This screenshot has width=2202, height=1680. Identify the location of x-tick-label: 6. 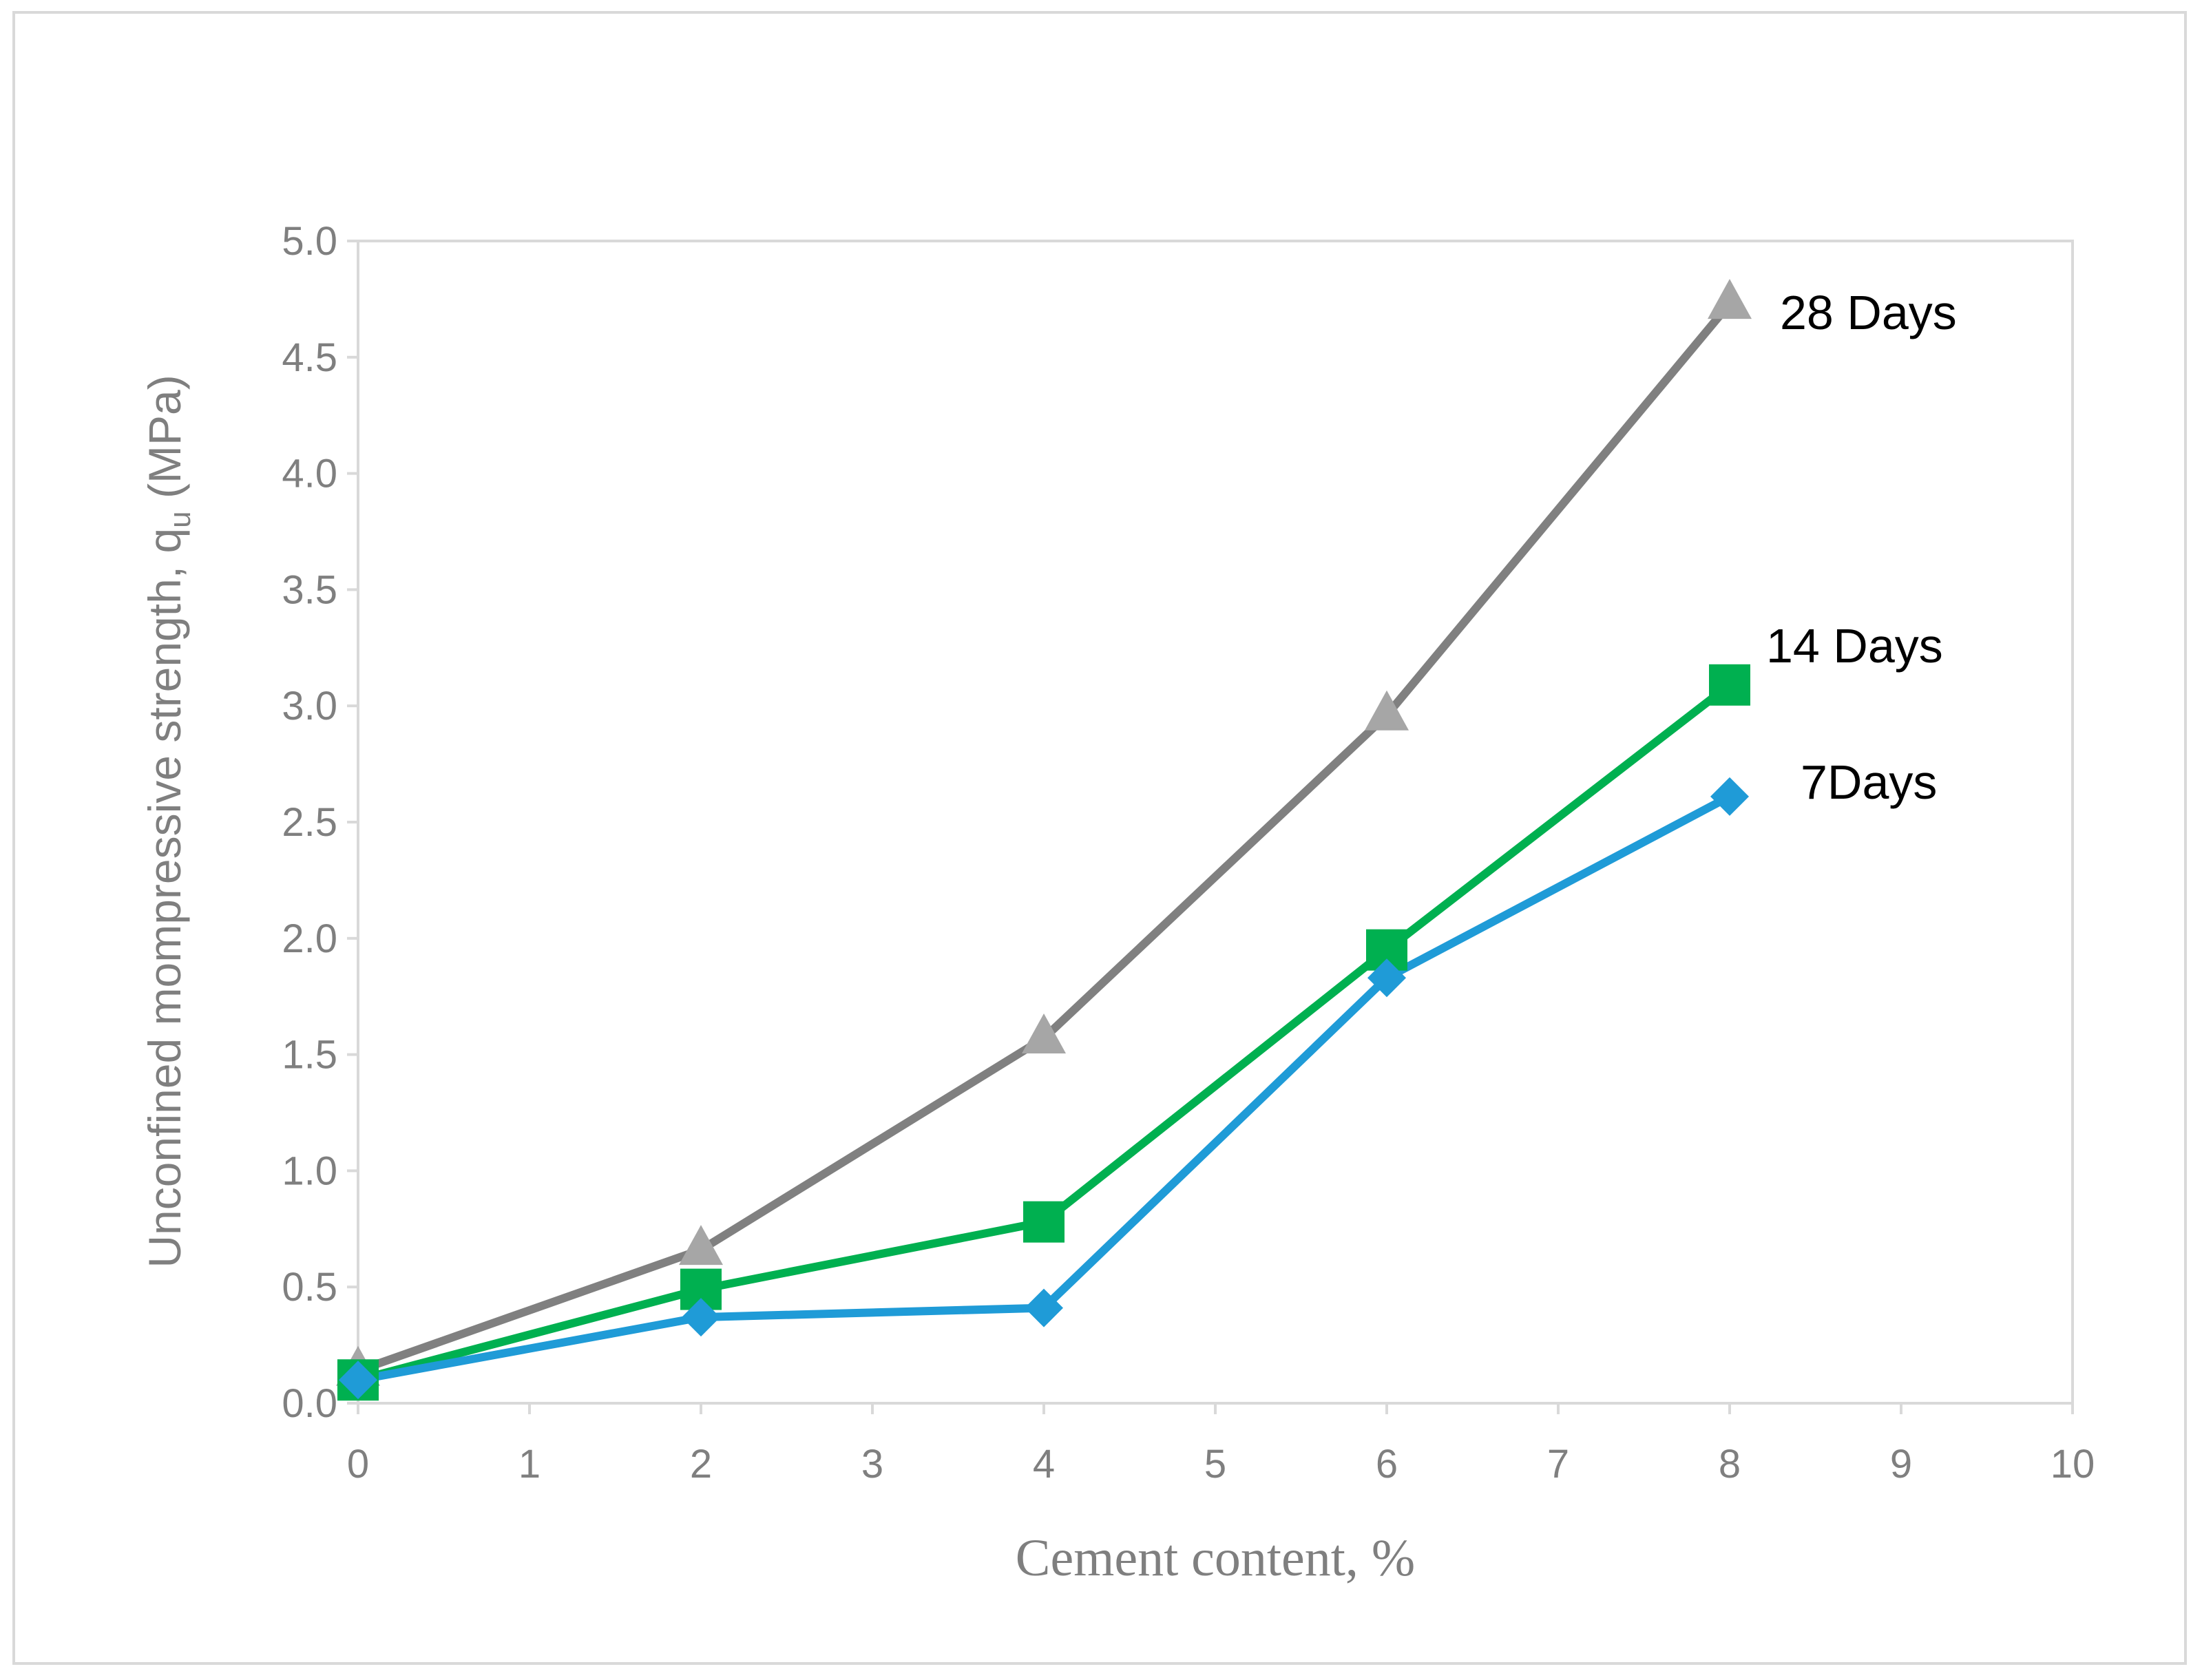
(1387, 1464).